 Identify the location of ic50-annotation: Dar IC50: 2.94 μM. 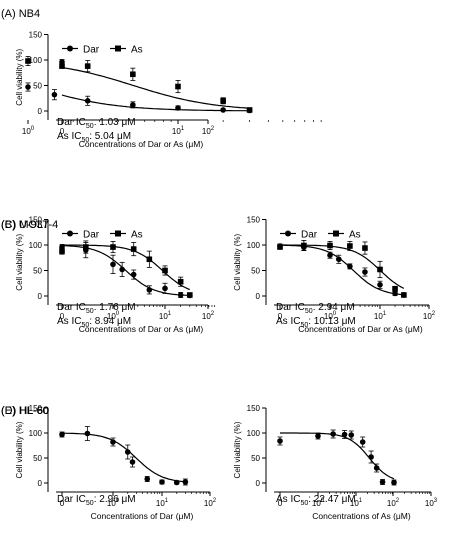
(315, 308).